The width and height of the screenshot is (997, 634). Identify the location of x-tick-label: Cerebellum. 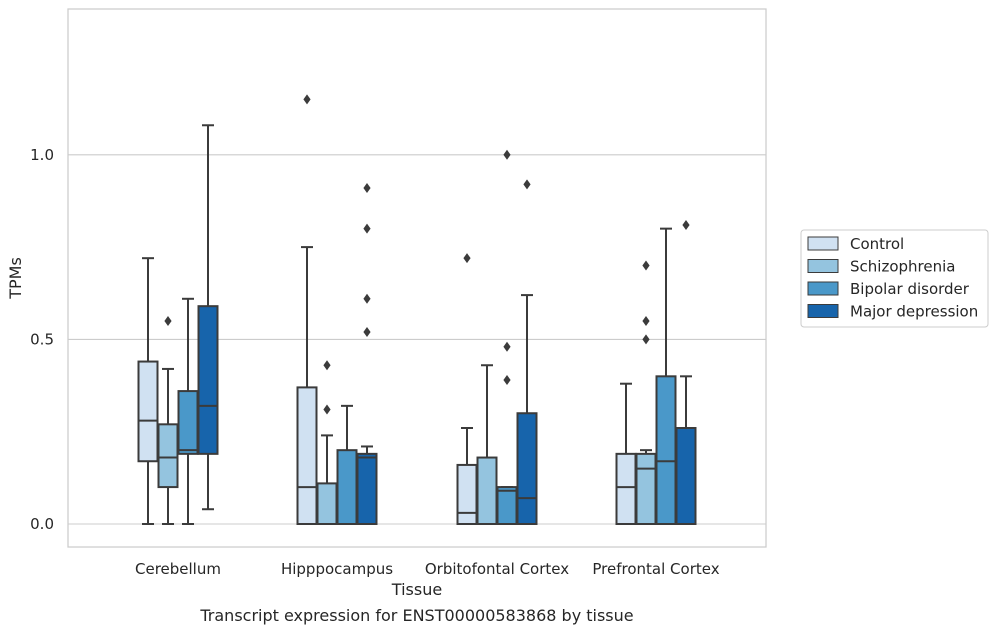
(178, 569).